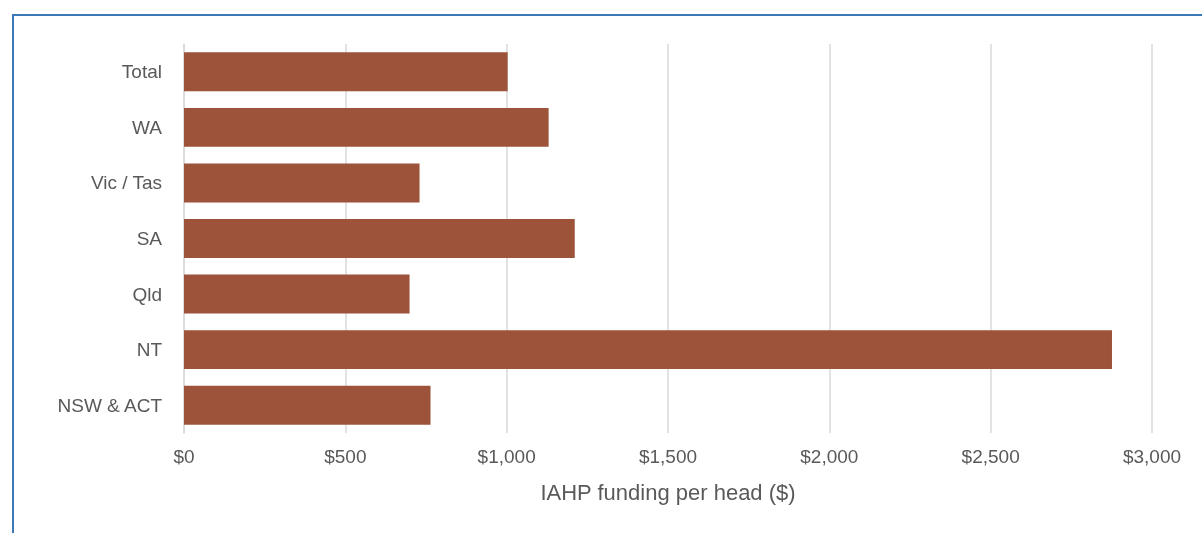 The width and height of the screenshot is (1202, 533). What do you see at coordinates (147, 127) in the screenshot?
I see `y-tick-label: WA` at bounding box center [147, 127].